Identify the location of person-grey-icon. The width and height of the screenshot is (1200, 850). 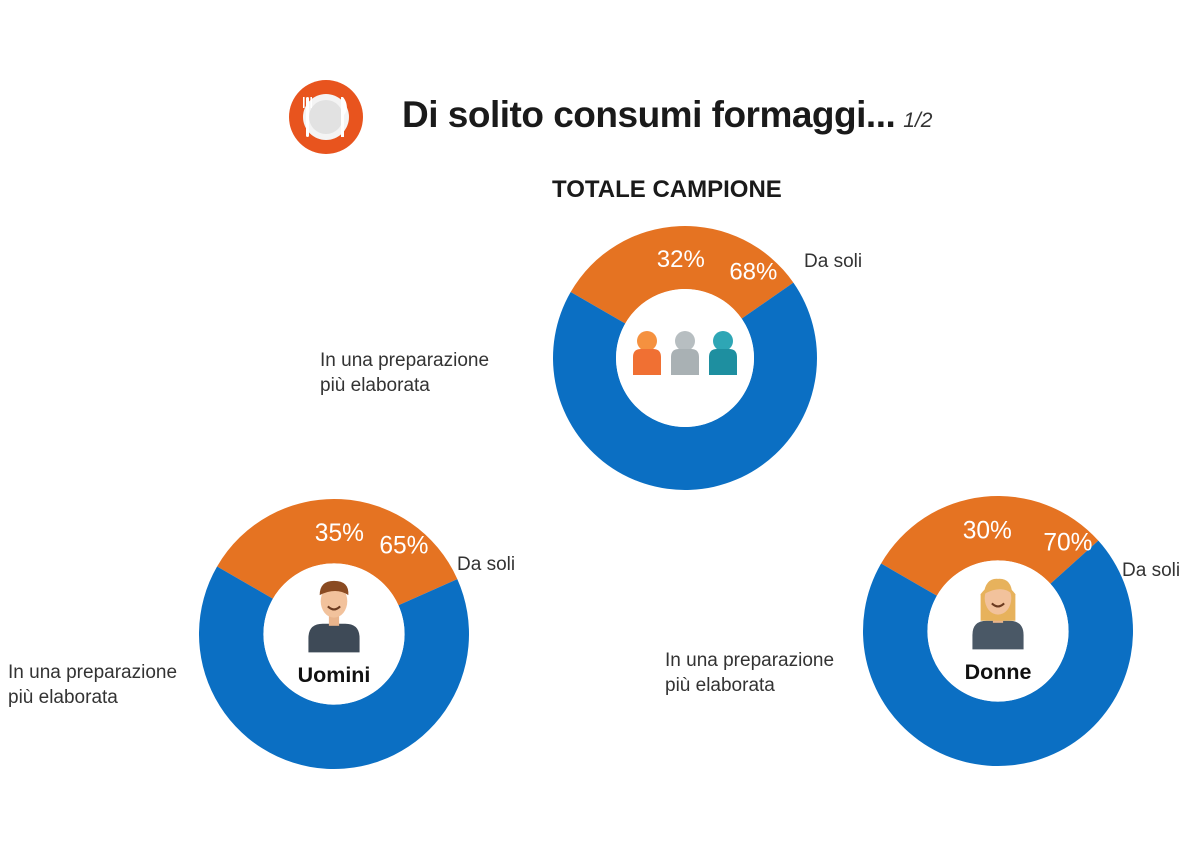
(685, 353).